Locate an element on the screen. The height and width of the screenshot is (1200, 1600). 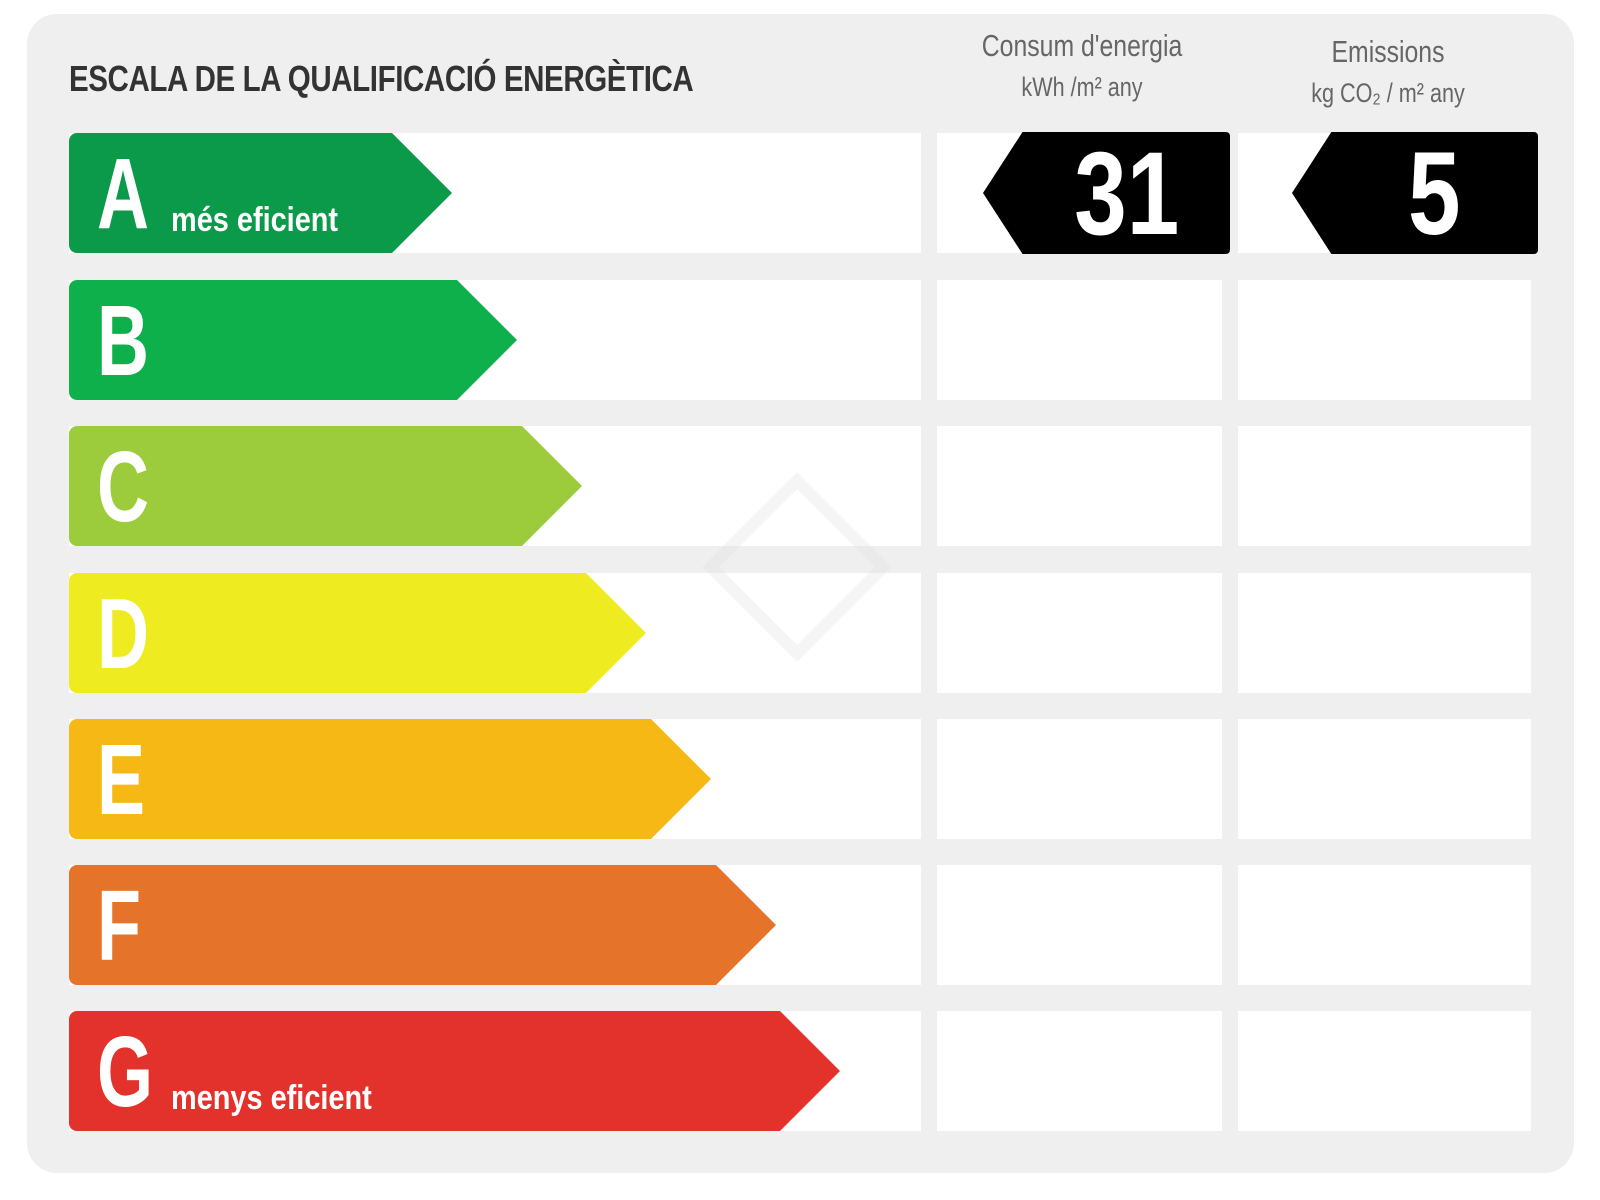
energy-cell-D is located at coordinates (1079, 633).